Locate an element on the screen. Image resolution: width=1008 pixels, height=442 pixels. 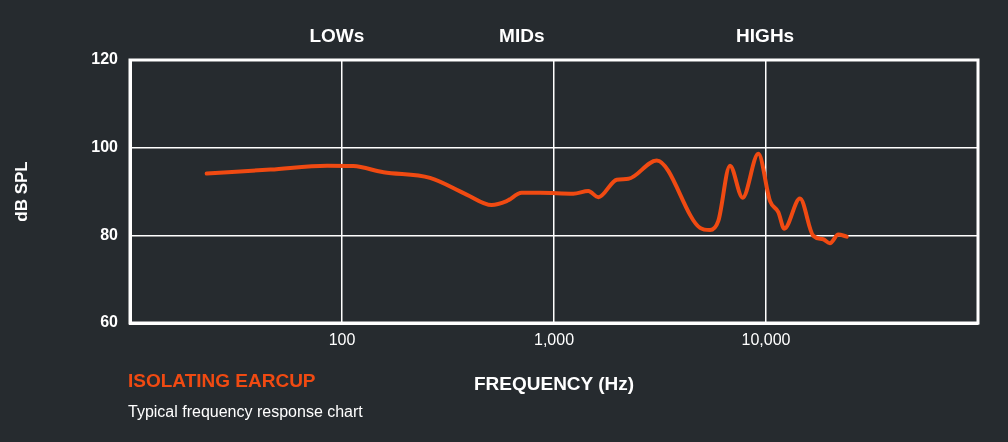
x-tick-label: 1,000 is located at coordinates (554, 340).